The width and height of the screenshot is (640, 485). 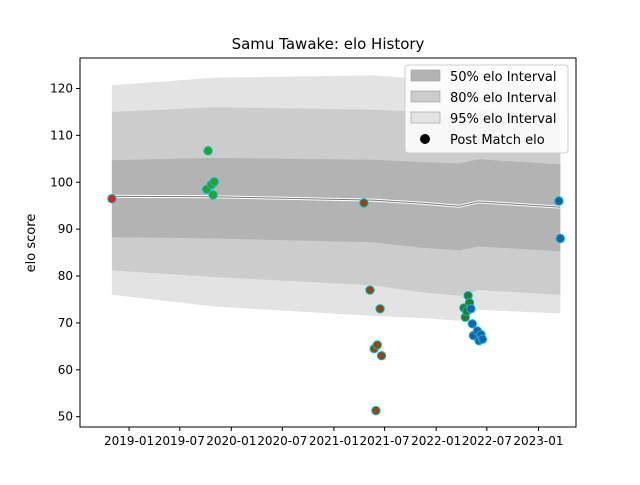 What do you see at coordinates (61, 182) in the screenshot?
I see `y-tick-label: 100` at bounding box center [61, 182].